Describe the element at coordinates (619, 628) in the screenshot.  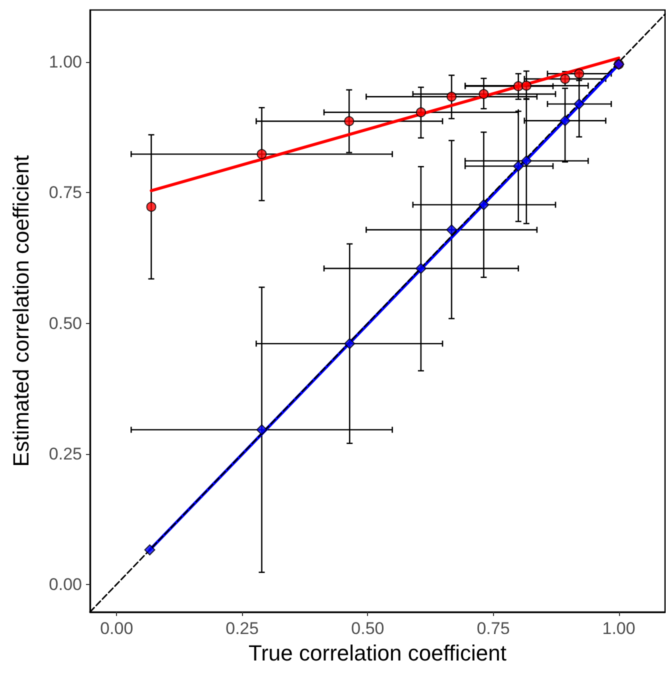
I see `x-tick-label: 1.00` at that location.